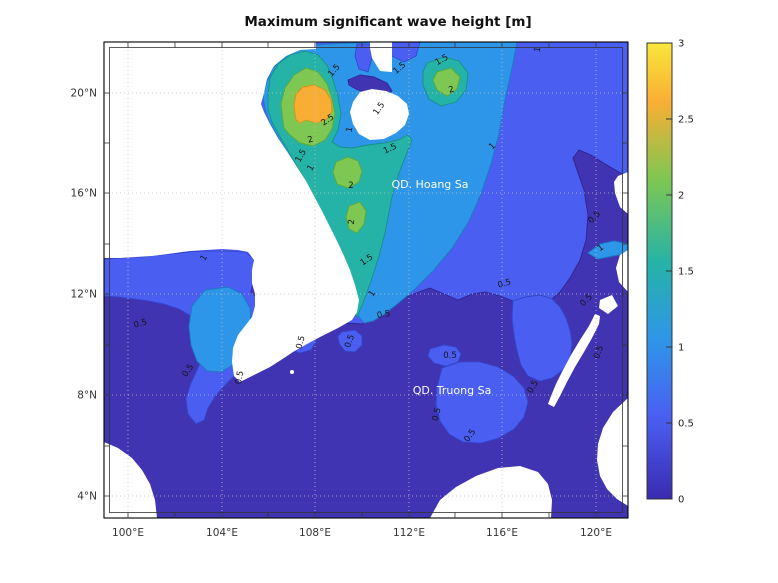 The height and width of the screenshot is (583, 778). Describe the element at coordinates (452, 390) in the screenshot. I see `region-label: QD. Truong Sa` at that location.